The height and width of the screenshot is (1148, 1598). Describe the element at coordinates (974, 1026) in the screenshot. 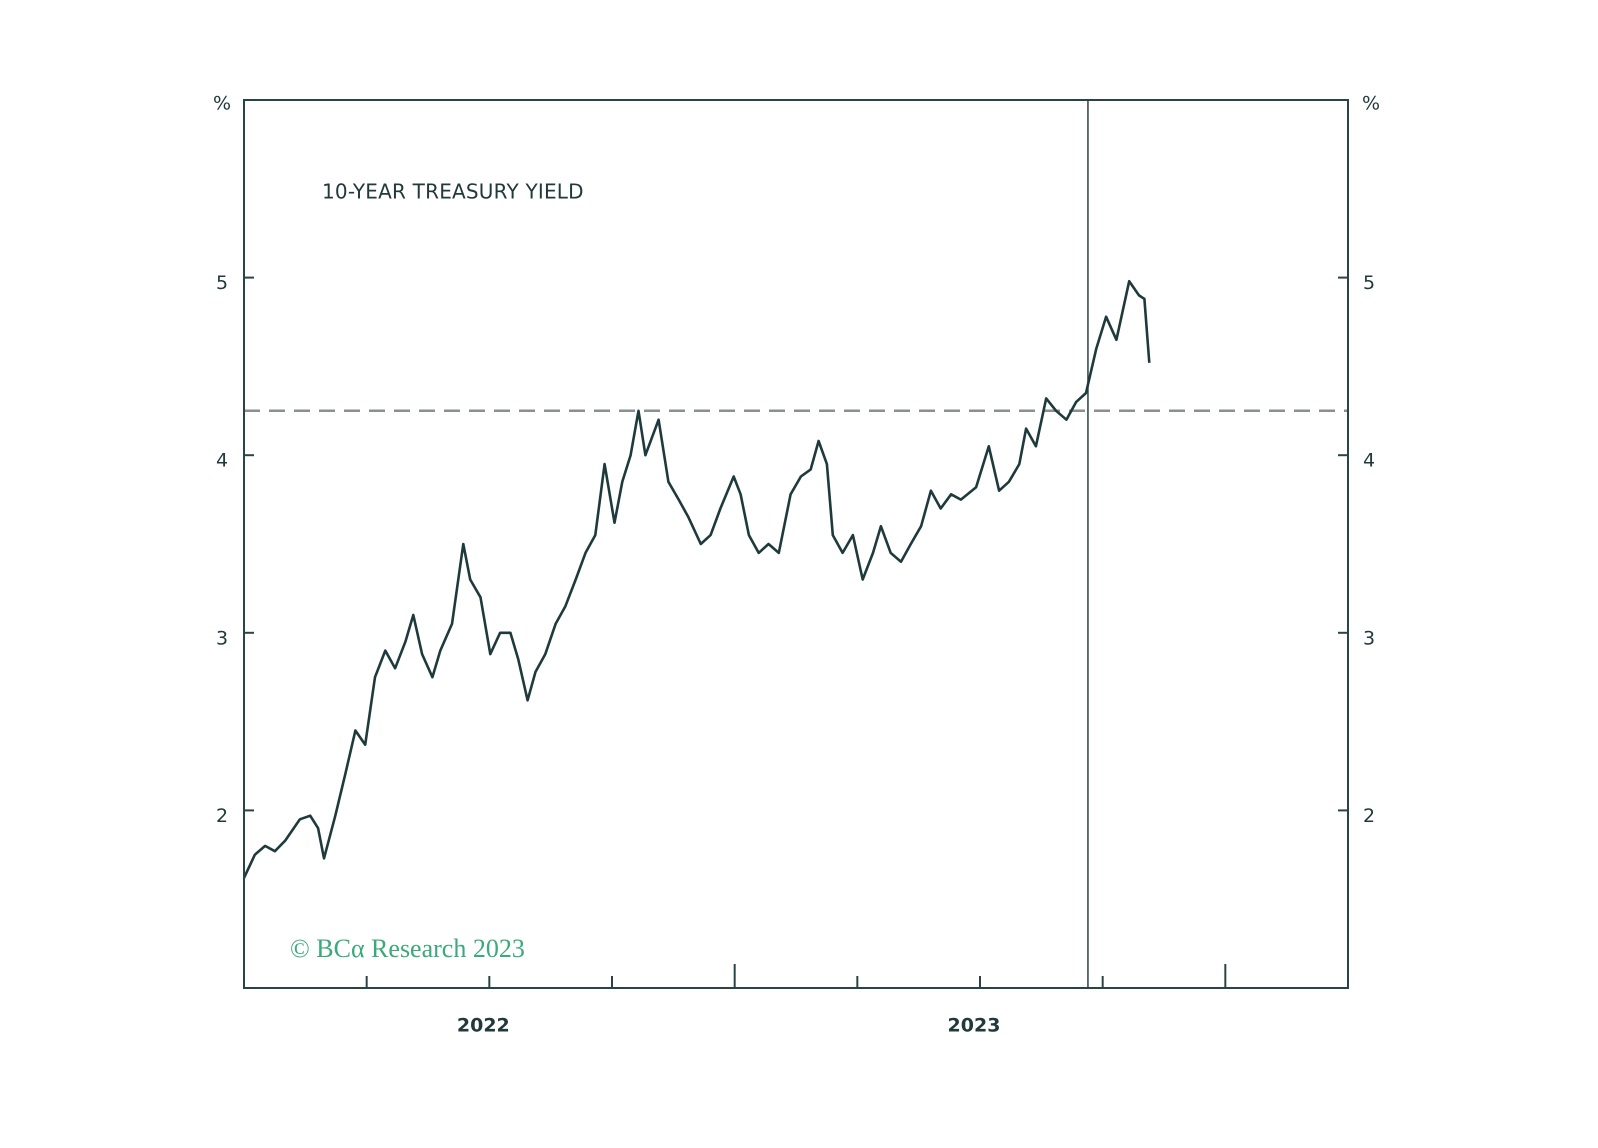

I see `x-tick-label: 2023` at that location.